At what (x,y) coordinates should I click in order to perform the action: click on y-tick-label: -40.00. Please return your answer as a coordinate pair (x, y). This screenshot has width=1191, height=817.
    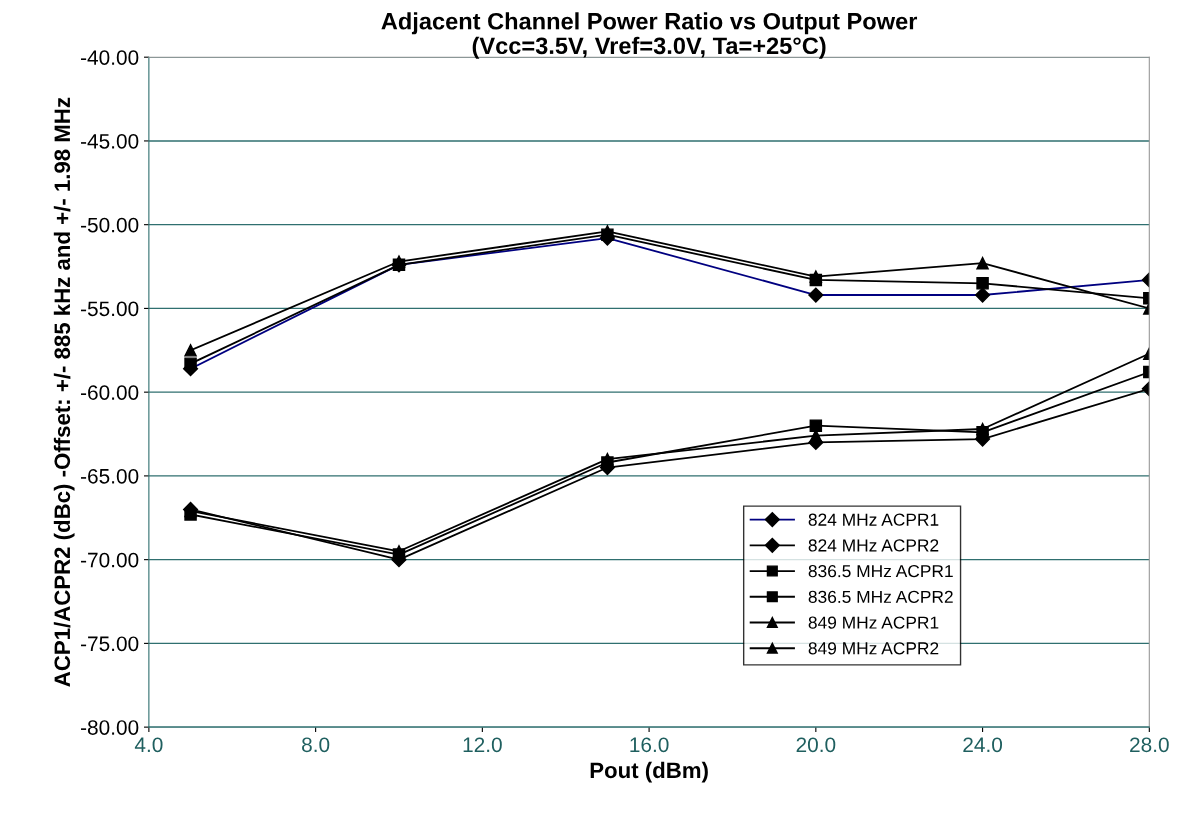
    Looking at the image, I should click on (110, 57).